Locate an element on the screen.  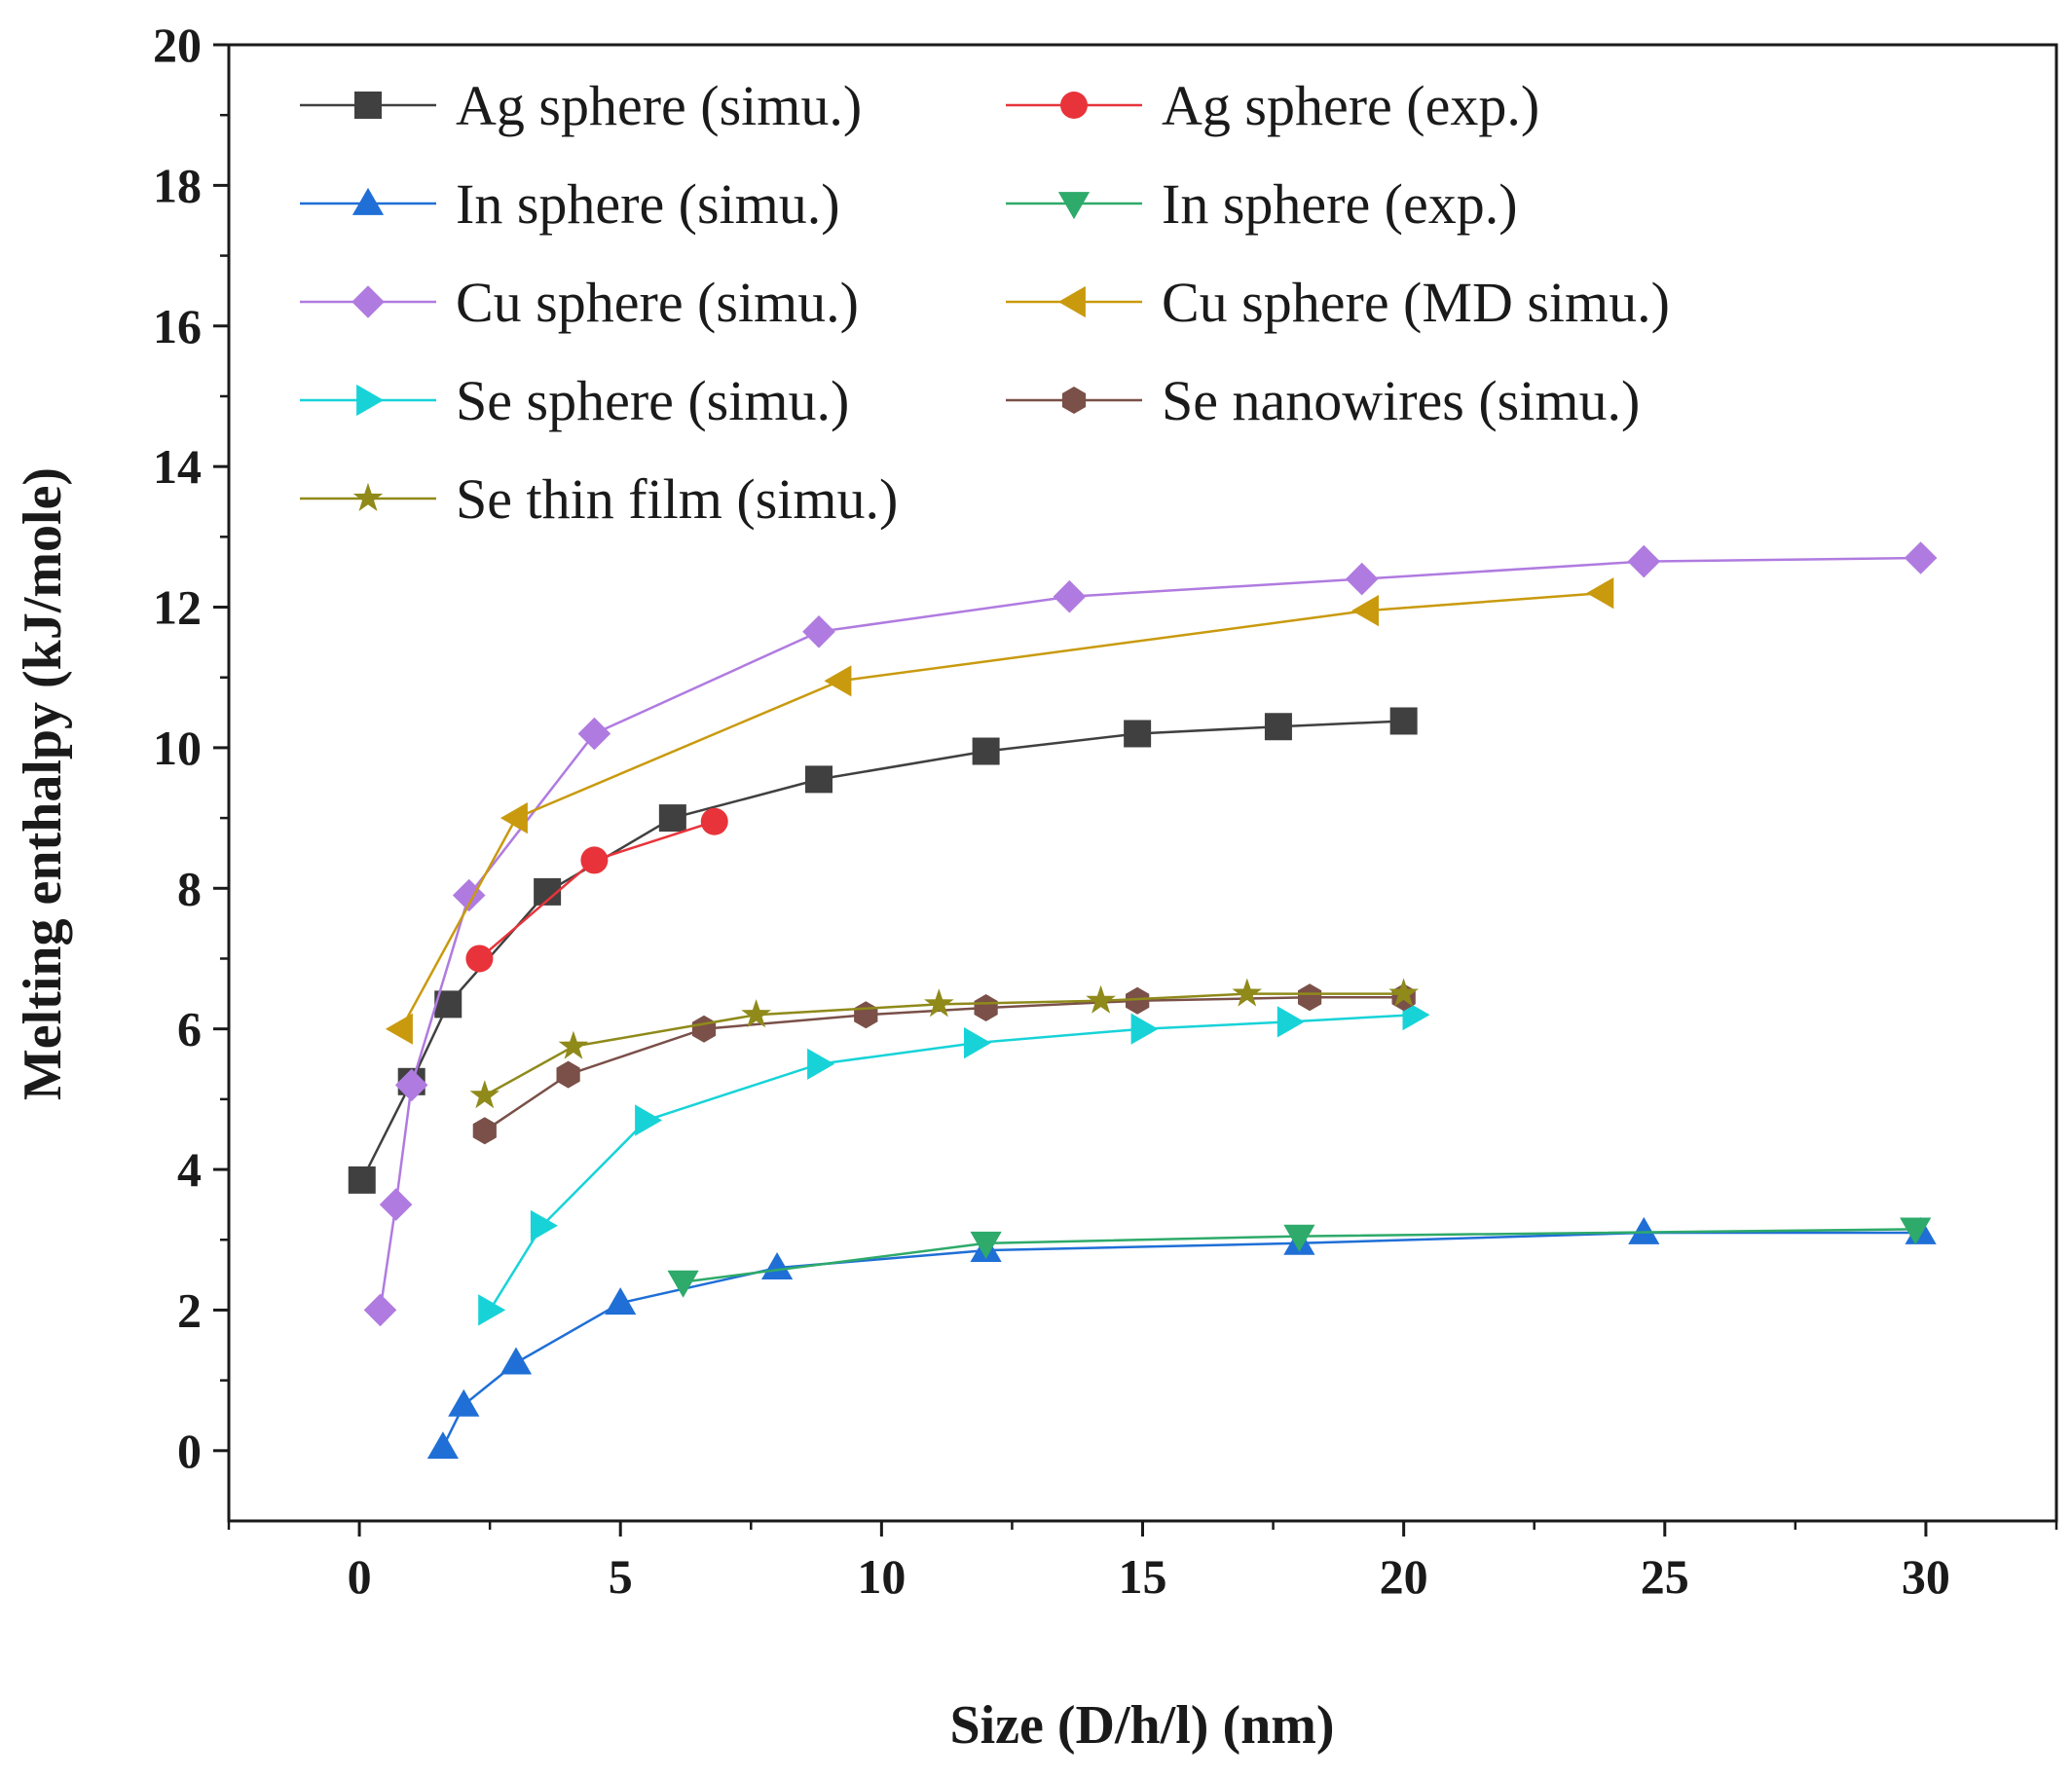
y-axis-title: Melting enthalpy (kJ/mole) is located at coordinates (43, 783).